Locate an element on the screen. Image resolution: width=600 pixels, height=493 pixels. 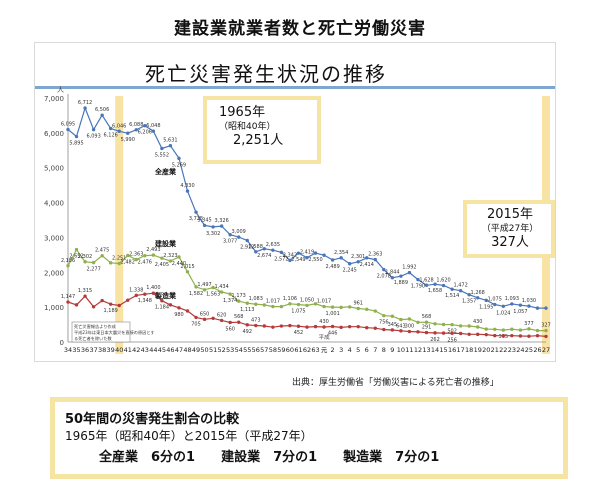
callout-1965-count: 2,251人 is located at coordinates (258, 140).